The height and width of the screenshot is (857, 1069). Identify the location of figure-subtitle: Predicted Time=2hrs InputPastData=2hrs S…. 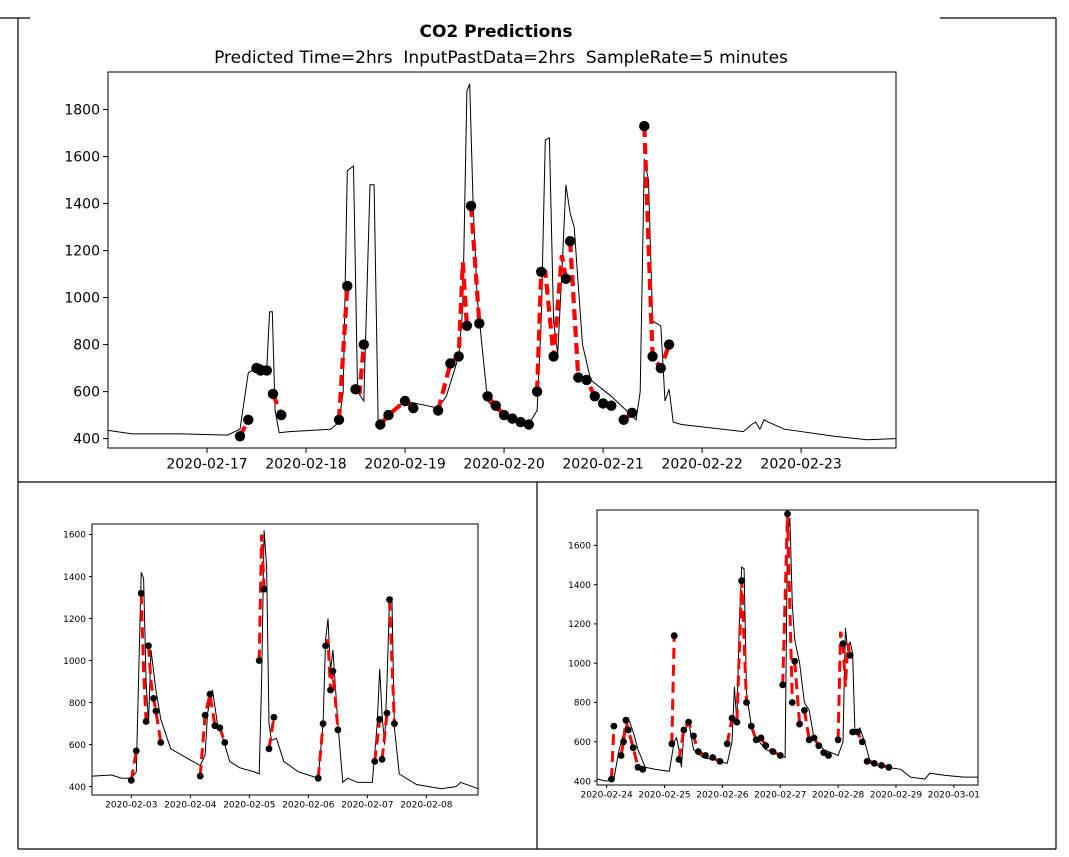
(501, 58).